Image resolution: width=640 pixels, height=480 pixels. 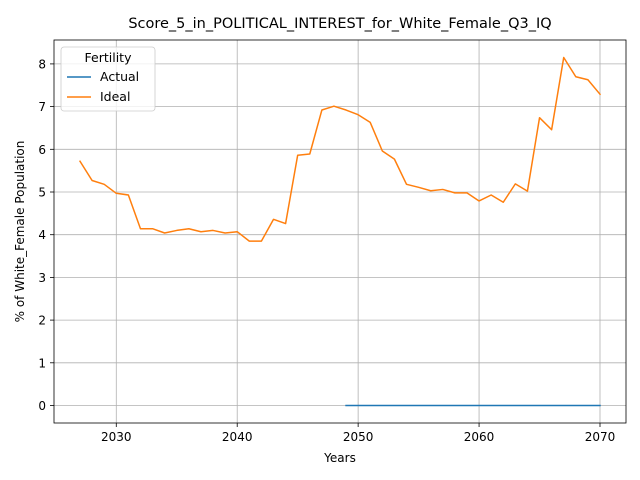 I want to click on legend-label-actual: Actual, so click(x=119, y=76).